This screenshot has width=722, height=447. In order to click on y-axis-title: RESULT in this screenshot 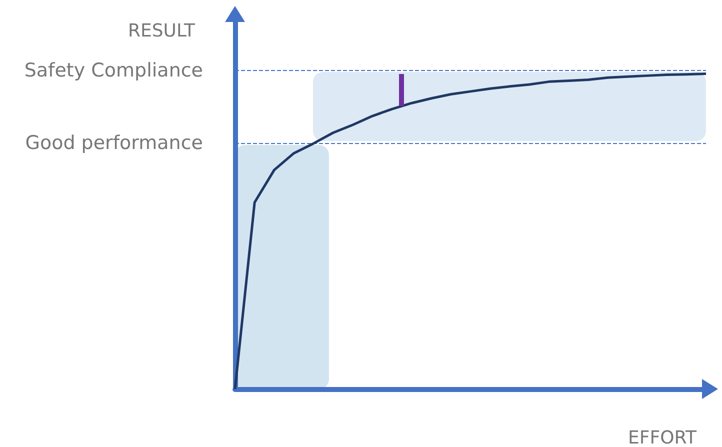, I will do `click(162, 31)`.